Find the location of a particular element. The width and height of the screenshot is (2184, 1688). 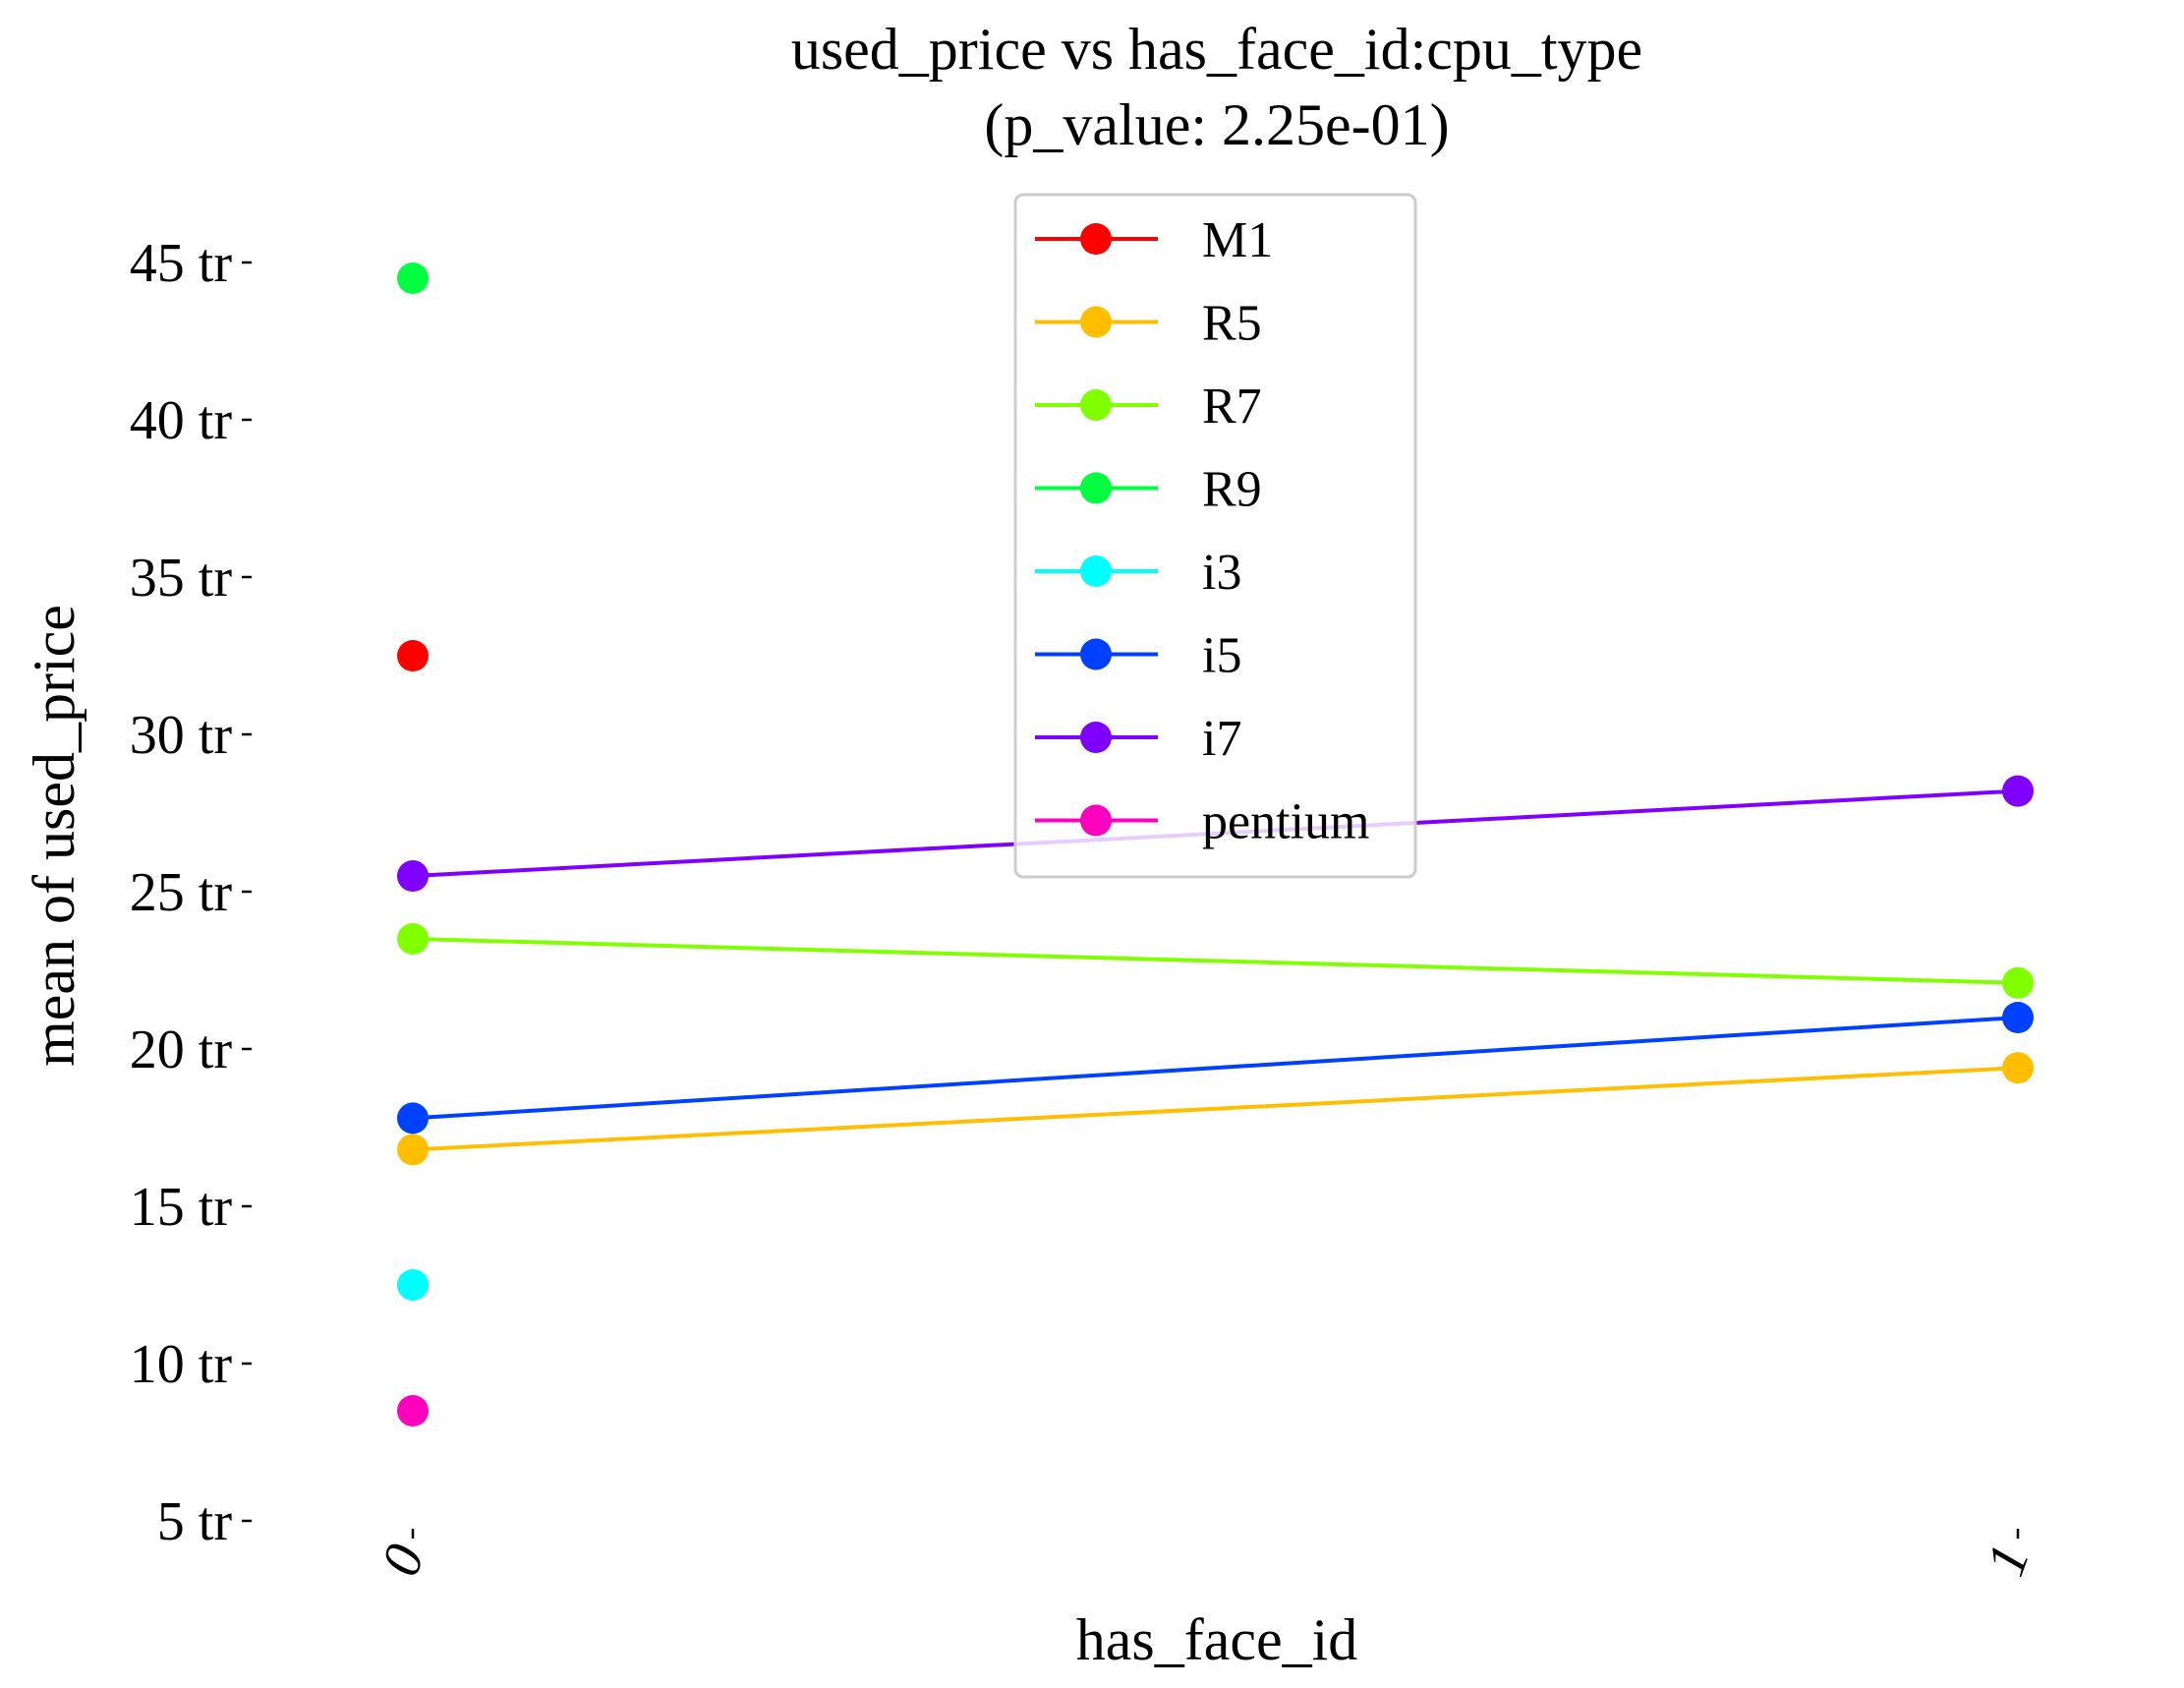

legend-label-R5: R5 is located at coordinates (1232, 324).